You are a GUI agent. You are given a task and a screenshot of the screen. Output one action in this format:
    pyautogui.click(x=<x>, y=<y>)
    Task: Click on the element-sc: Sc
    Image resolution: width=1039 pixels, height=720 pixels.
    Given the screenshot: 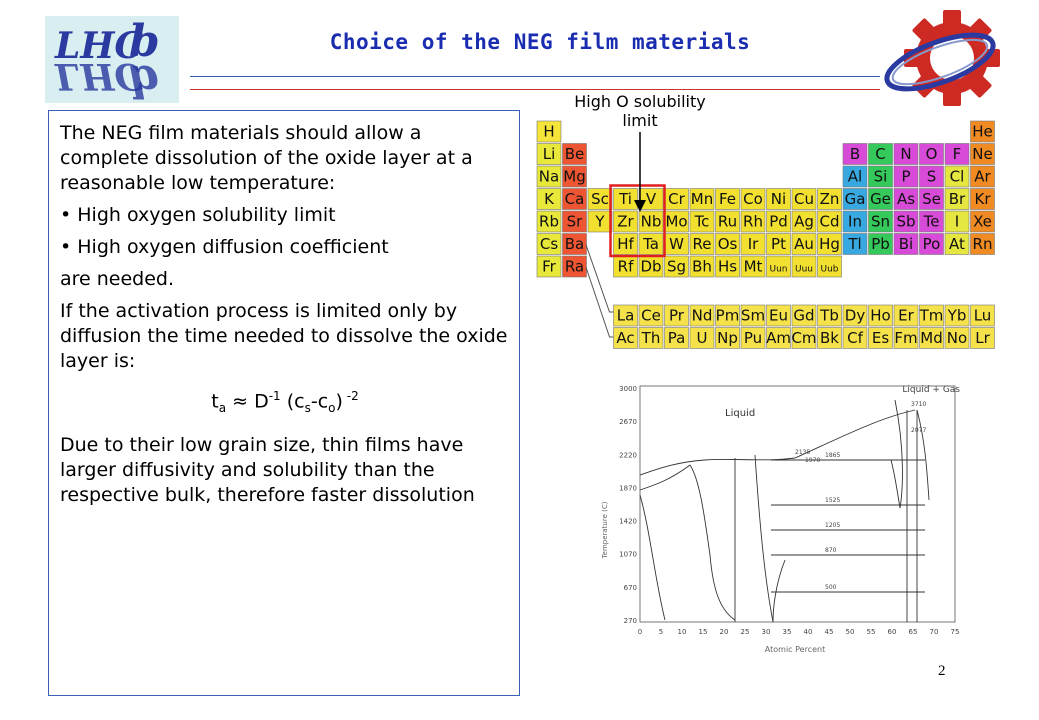 What is the action you would take?
    pyautogui.click(x=600, y=199)
    